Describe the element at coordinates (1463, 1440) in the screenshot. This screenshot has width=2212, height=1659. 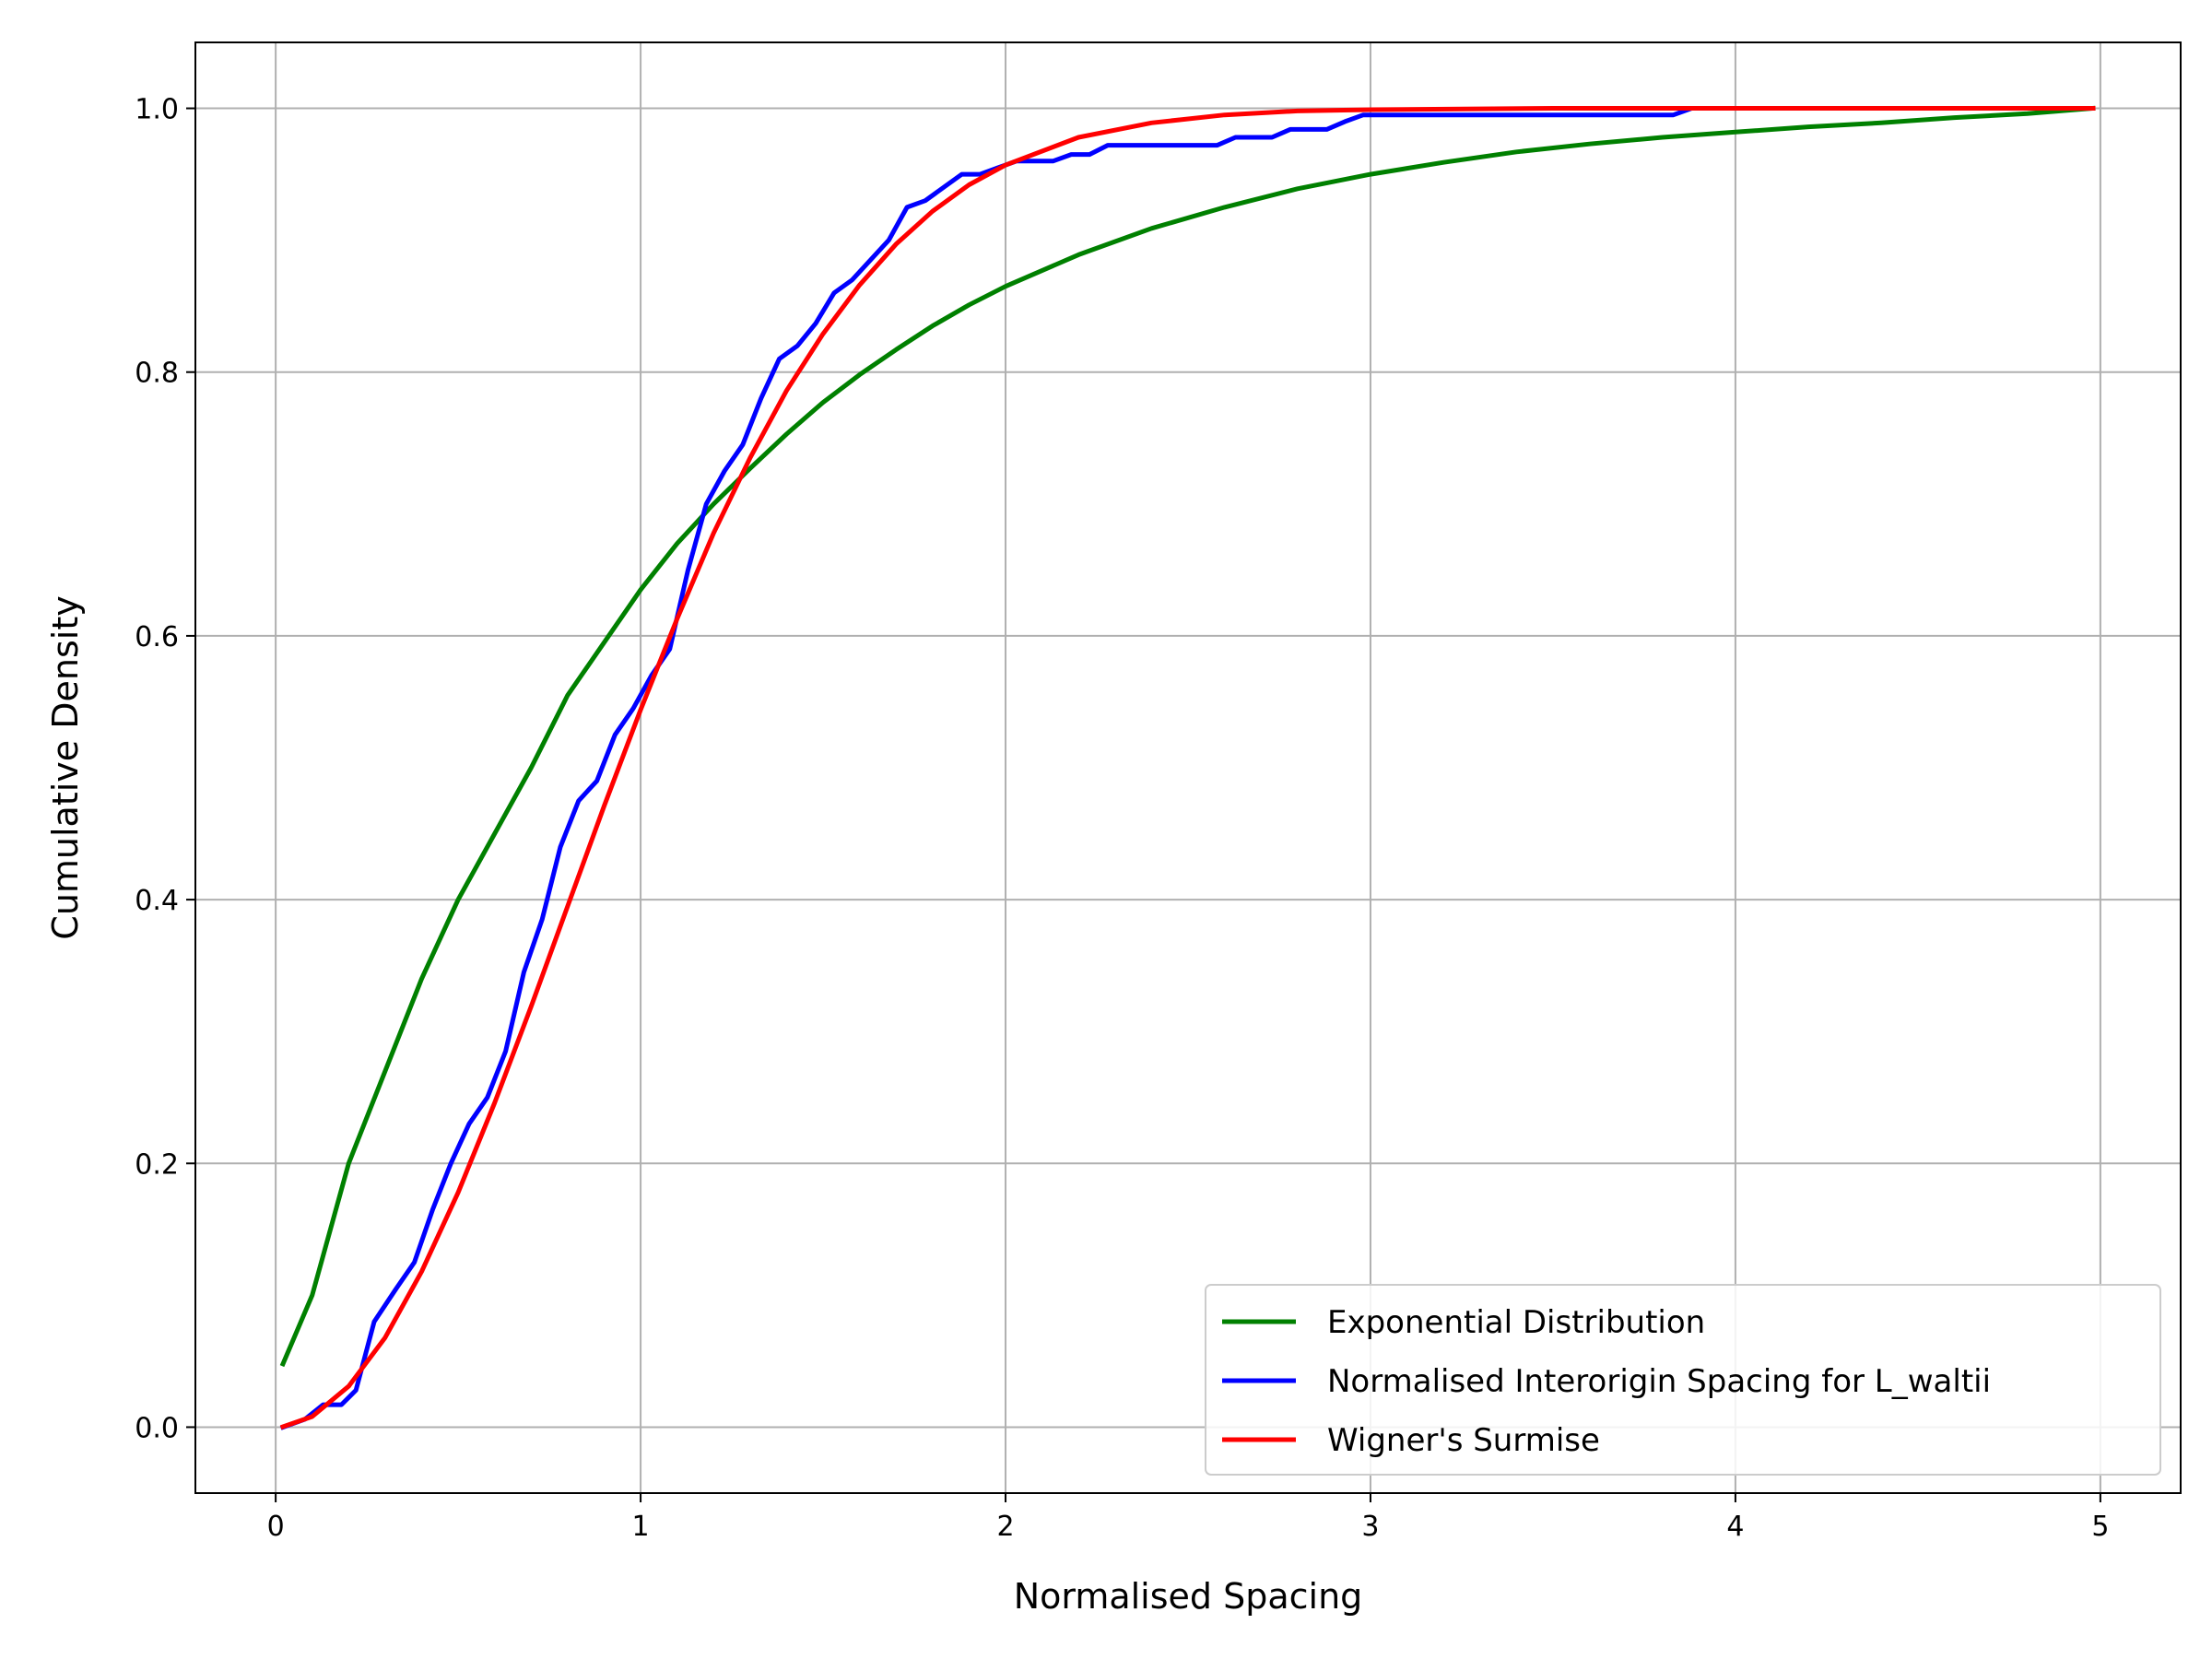
I see `legend-label: Wigner's Surmise` at that location.